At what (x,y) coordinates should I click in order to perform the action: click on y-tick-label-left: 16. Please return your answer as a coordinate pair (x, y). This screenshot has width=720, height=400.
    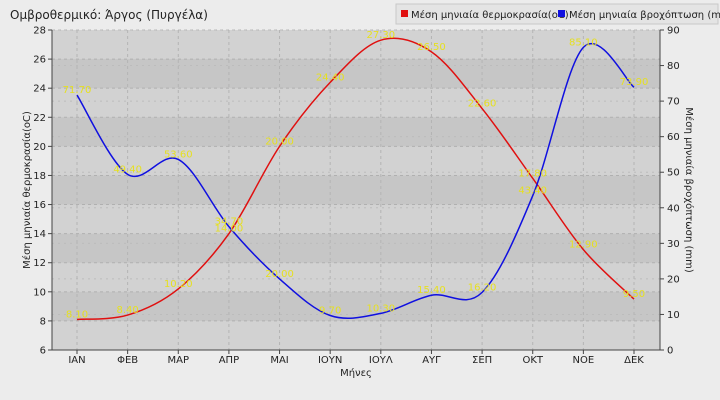
    Looking at the image, I should click on (39, 205).